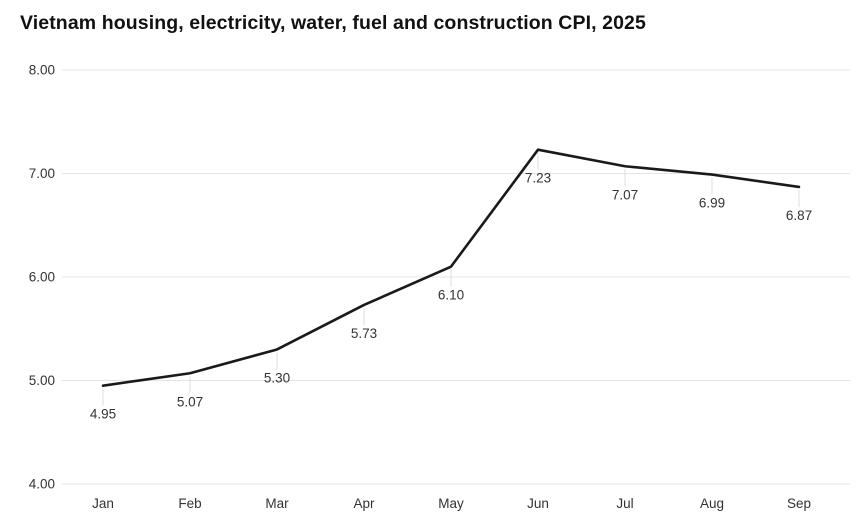 This screenshot has width=863, height=525. I want to click on x-tick-label: Jul, so click(624, 503).